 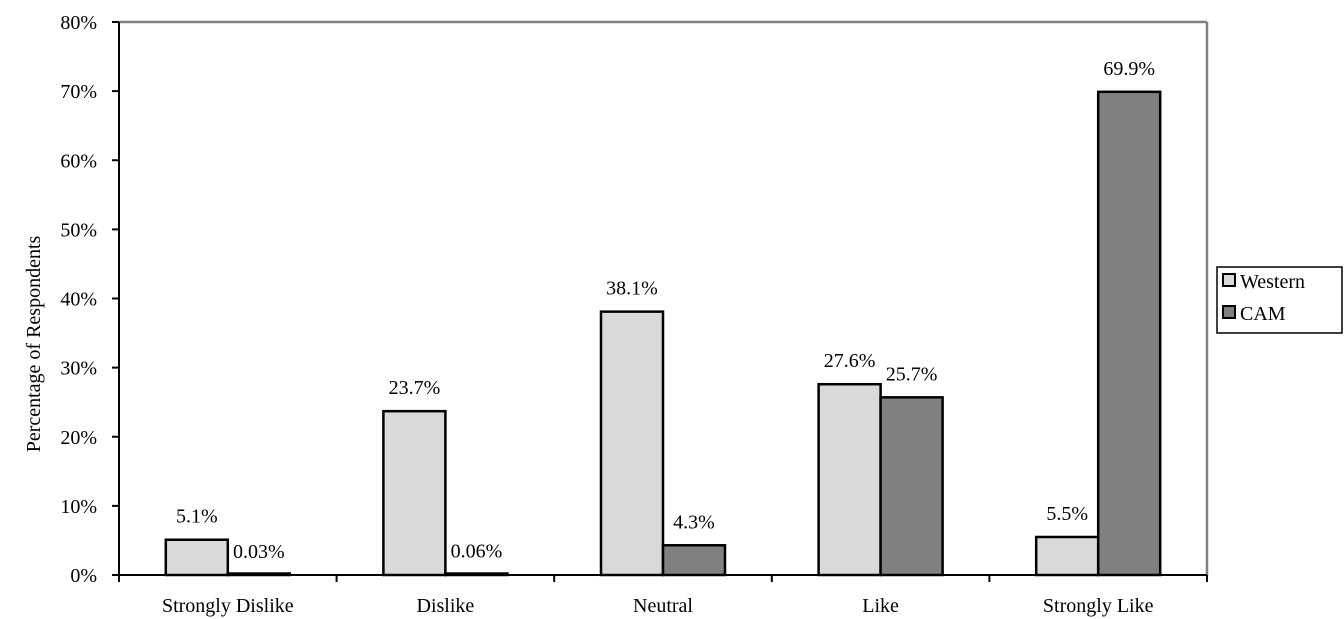 What do you see at coordinates (78, 507) in the screenshot?
I see `y-tick-label: 10%` at bounding box center [78, 507].